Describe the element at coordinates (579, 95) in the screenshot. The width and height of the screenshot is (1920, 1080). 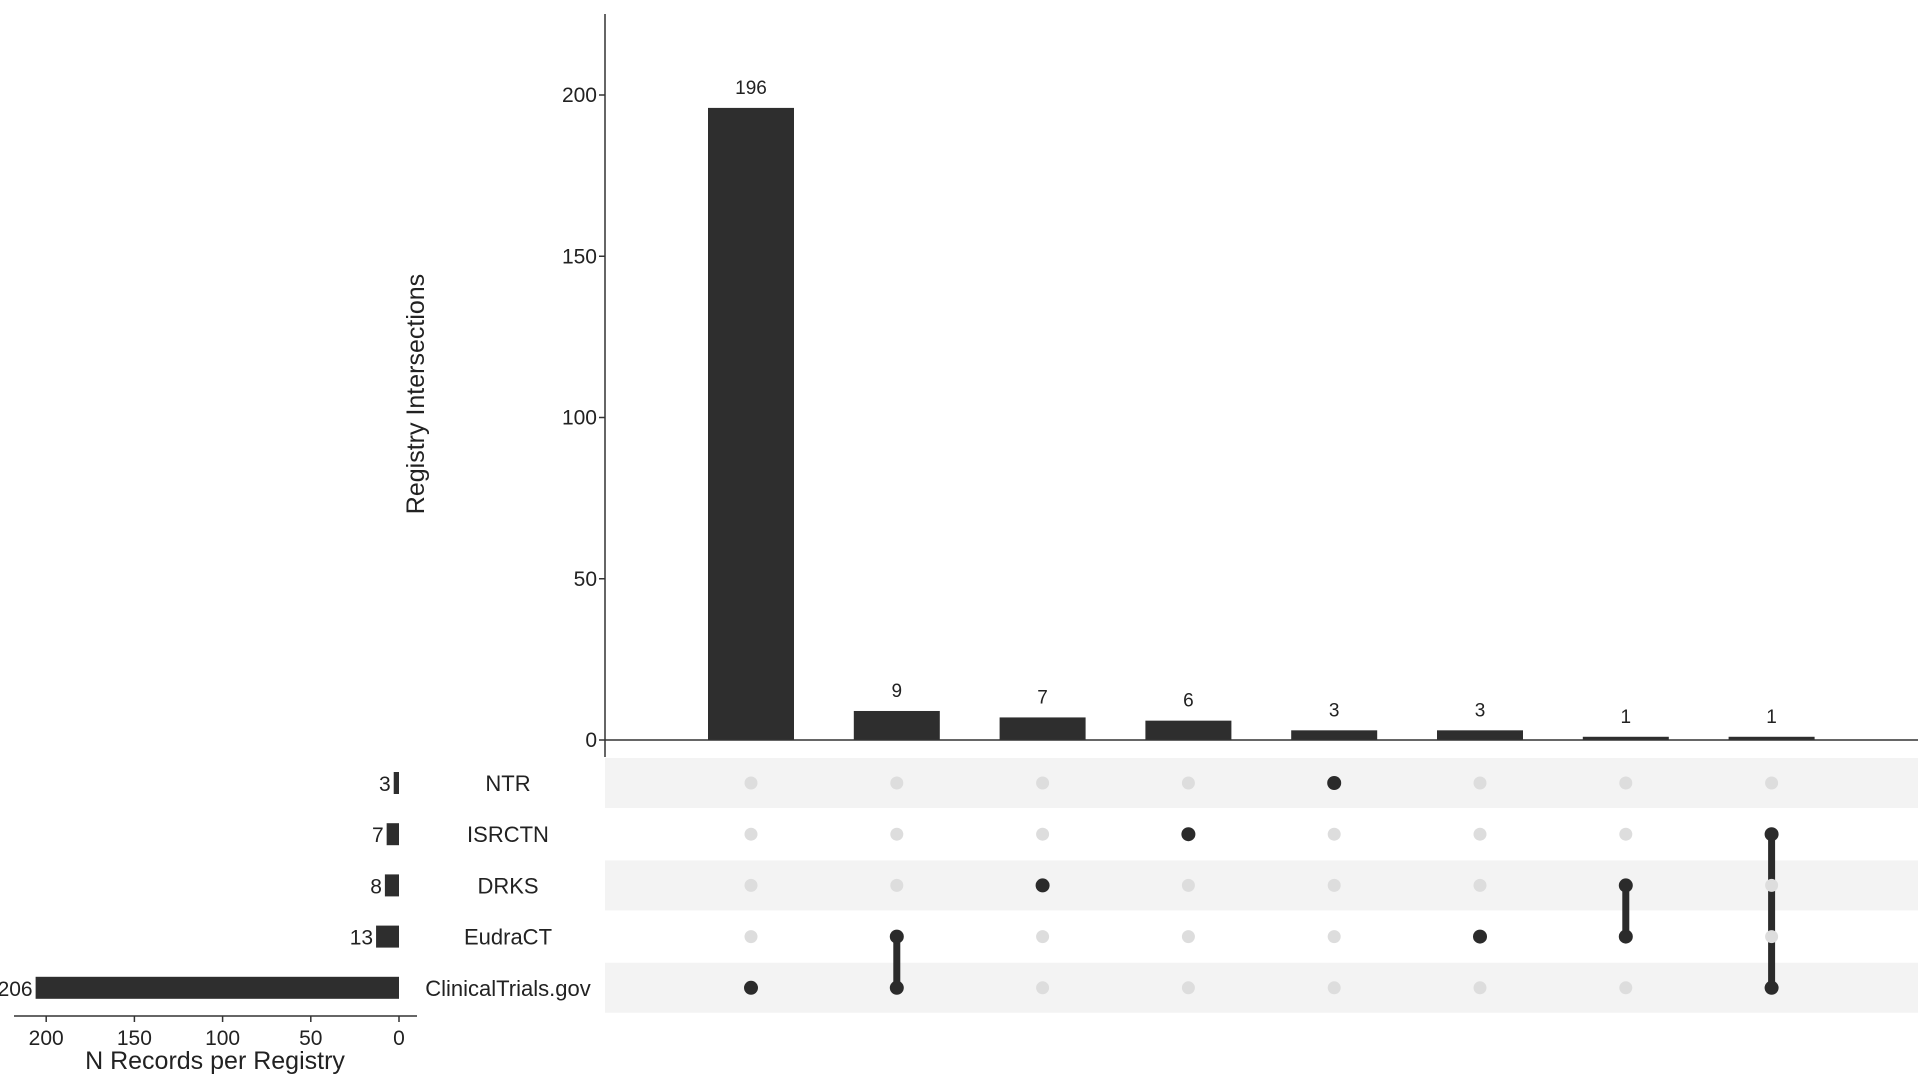
I see `y-tick-label: 200` at that location.